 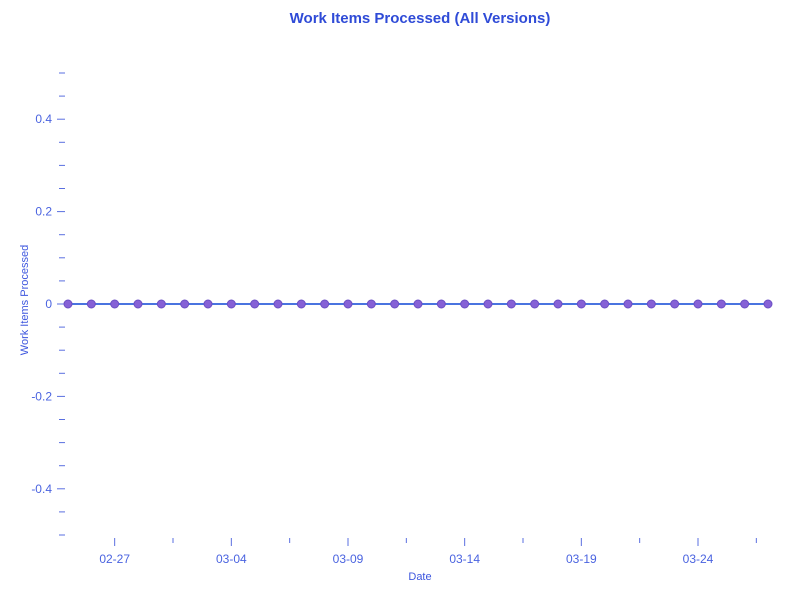 I want to click on x-tick-label: 03-14, so click(x=464, y=559).